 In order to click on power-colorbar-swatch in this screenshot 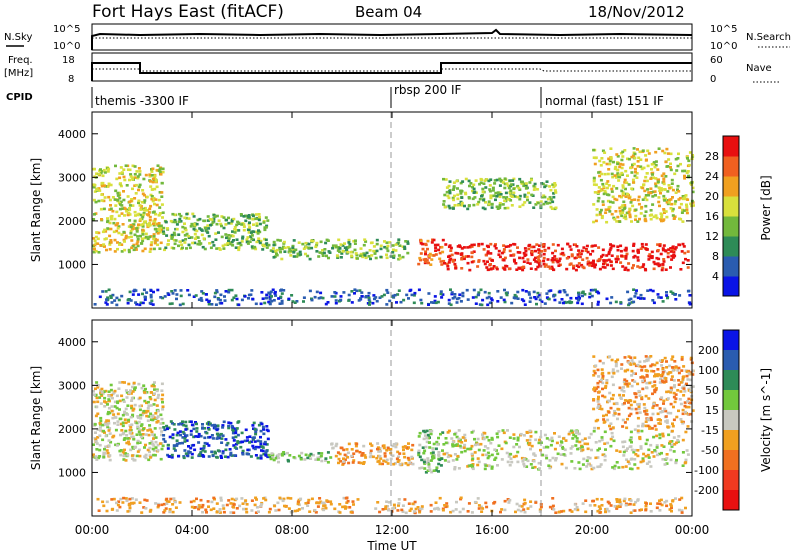, I will do `click(731, 266)`.